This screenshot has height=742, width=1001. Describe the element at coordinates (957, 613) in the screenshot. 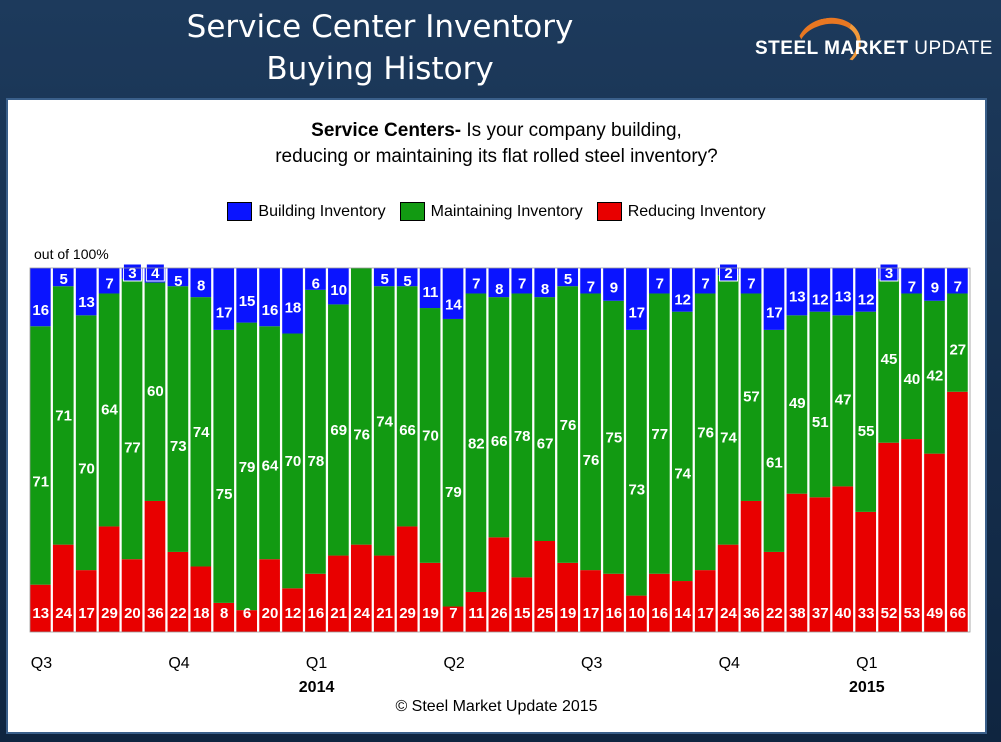

I see `data-label-reducing: 66` at that location.